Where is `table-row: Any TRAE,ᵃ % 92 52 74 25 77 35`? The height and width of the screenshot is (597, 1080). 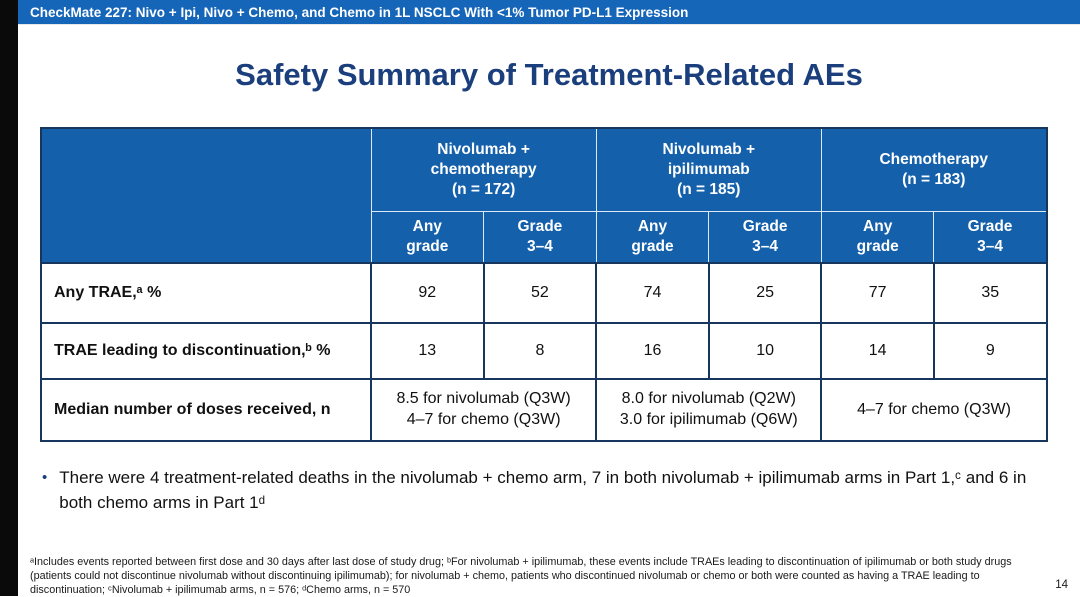 table-row: Any TRAE,ᵃ % 92 52 74 25 77 35 is located at coordinates (544, 293).